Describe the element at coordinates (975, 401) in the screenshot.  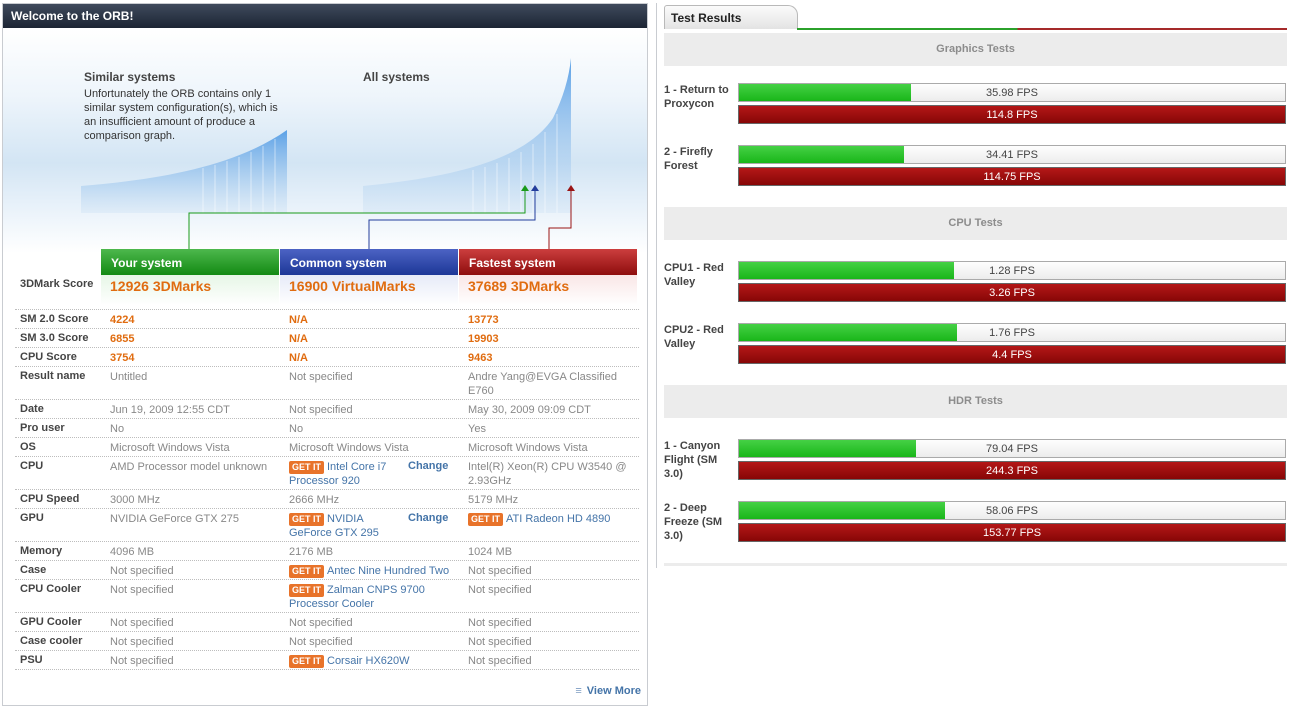
I see `section-header: HDR Tests` at that location.